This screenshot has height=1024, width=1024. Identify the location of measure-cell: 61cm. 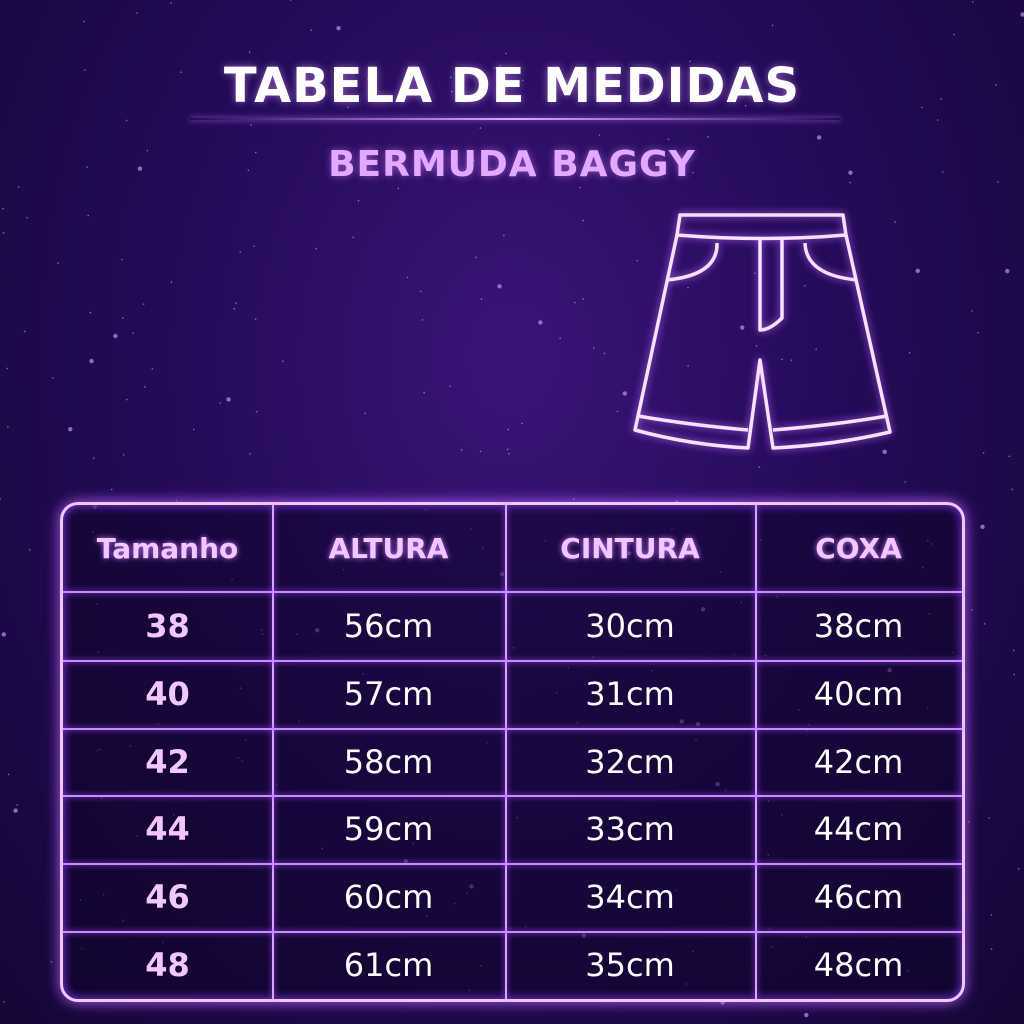
(388, 965).